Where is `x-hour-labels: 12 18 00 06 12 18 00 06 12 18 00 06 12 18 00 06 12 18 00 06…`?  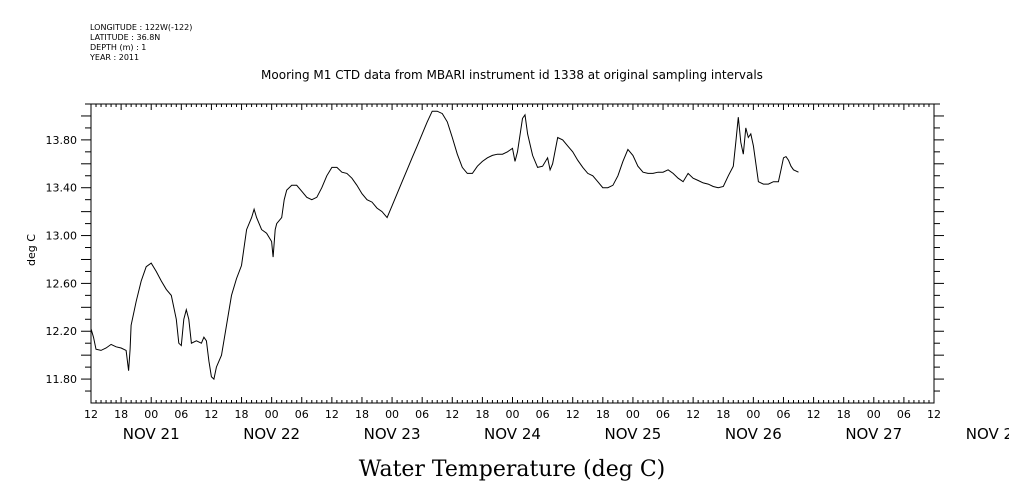 x-hour-labels: 12 18 00 06 12 18 00 06 12 18 00 06 12 18 00 06 12 18 00 06… is located at coordinates (512, 414).